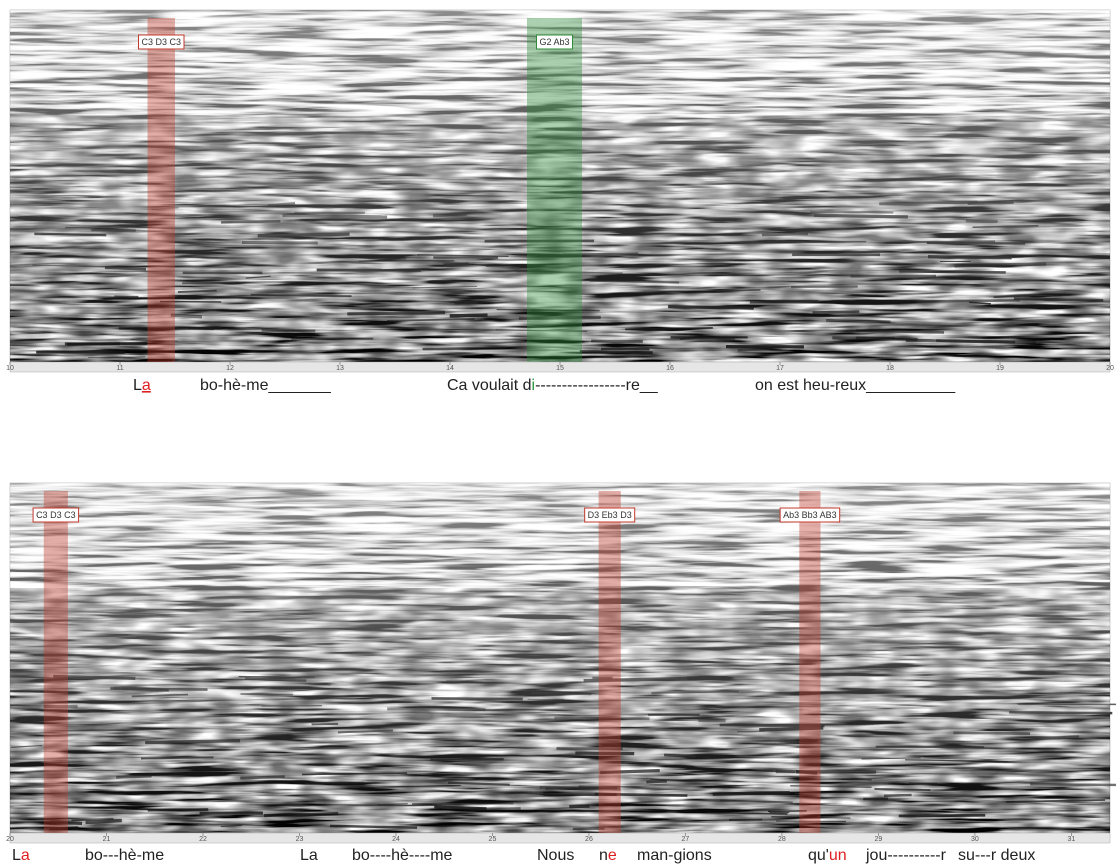 This screenshot has width=1116, height=867. I want to click on tick-label: 22, so click(203, 839).